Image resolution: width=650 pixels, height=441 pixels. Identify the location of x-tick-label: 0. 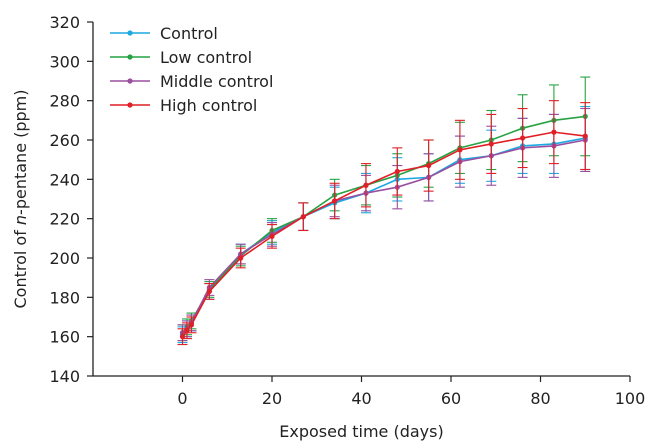
(182, 398).